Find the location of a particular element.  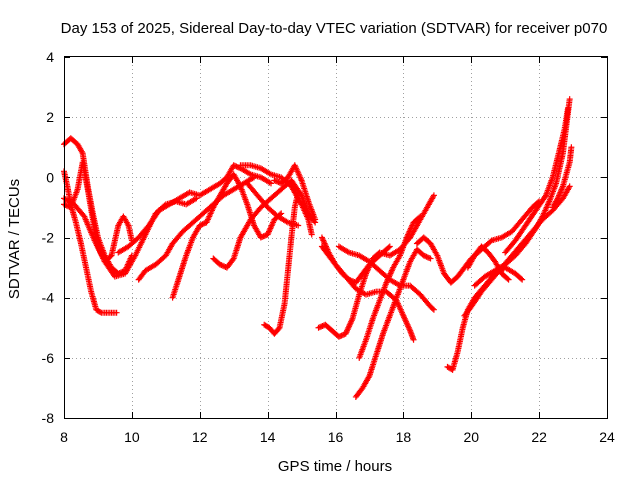

y-tick-label: 0 is located at coordinates (50, 177).